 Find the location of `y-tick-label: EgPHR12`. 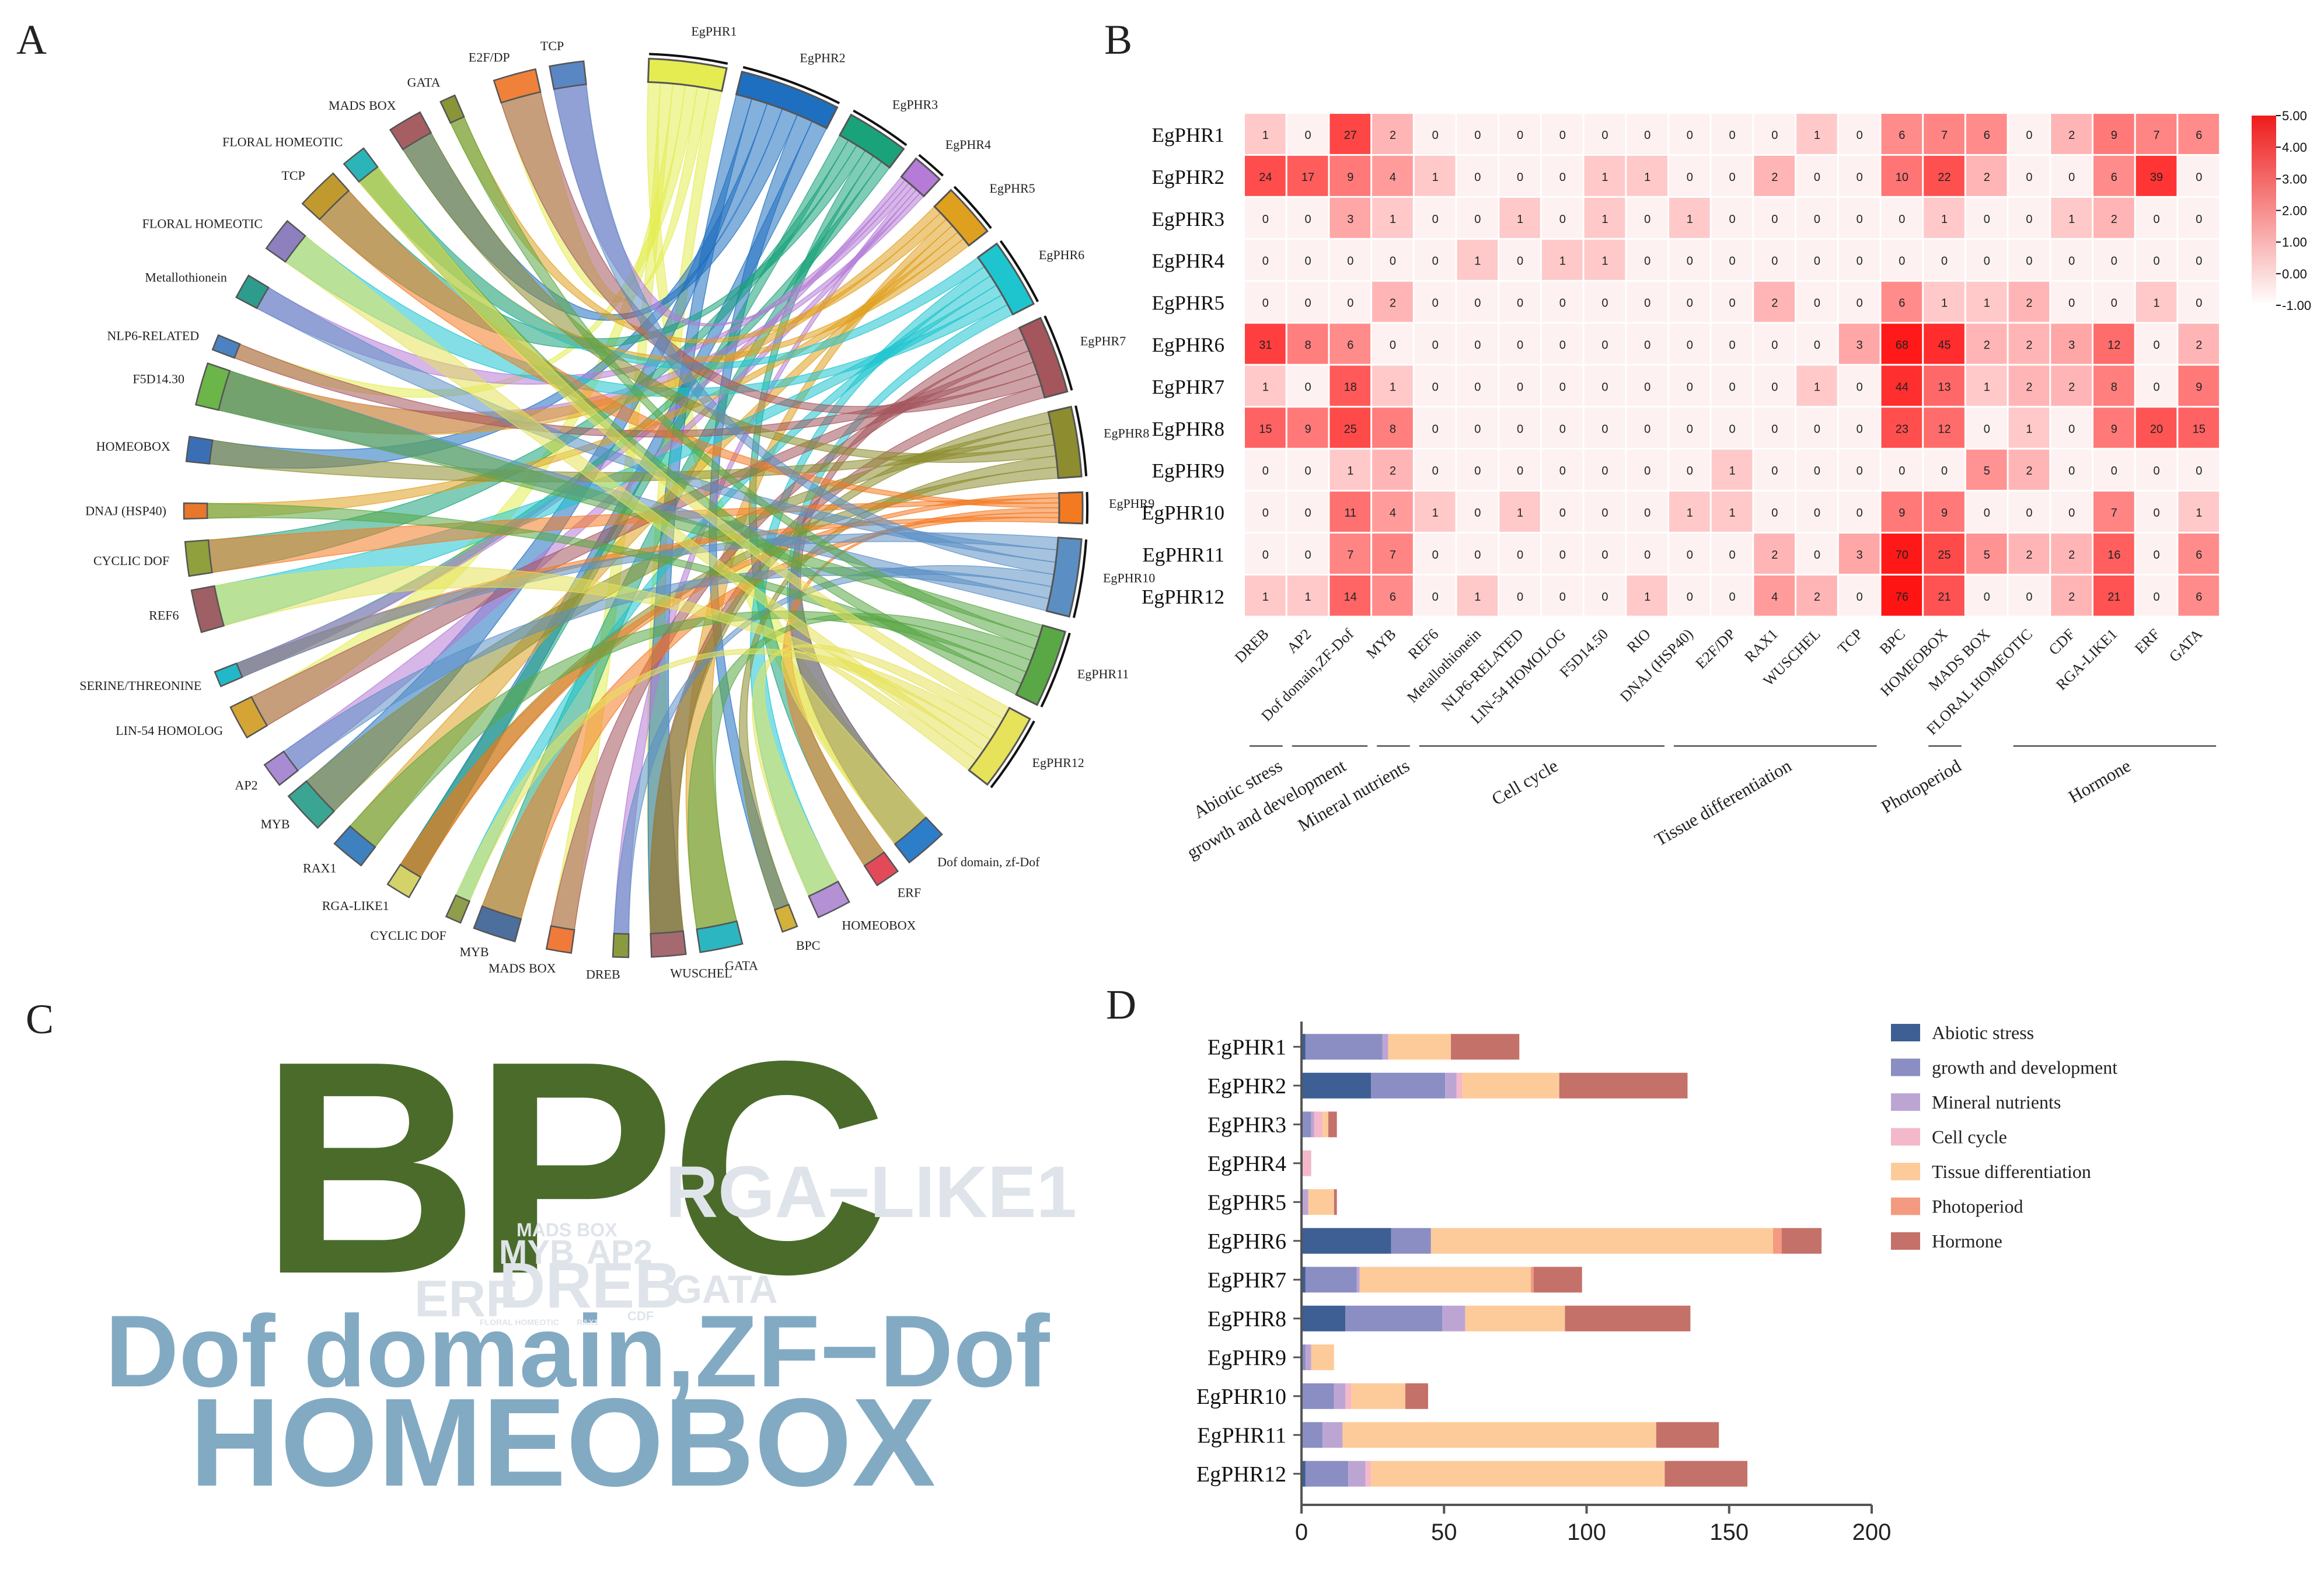

y-tick-label: EgPHR12 is located at coordinates (1241, 1474).